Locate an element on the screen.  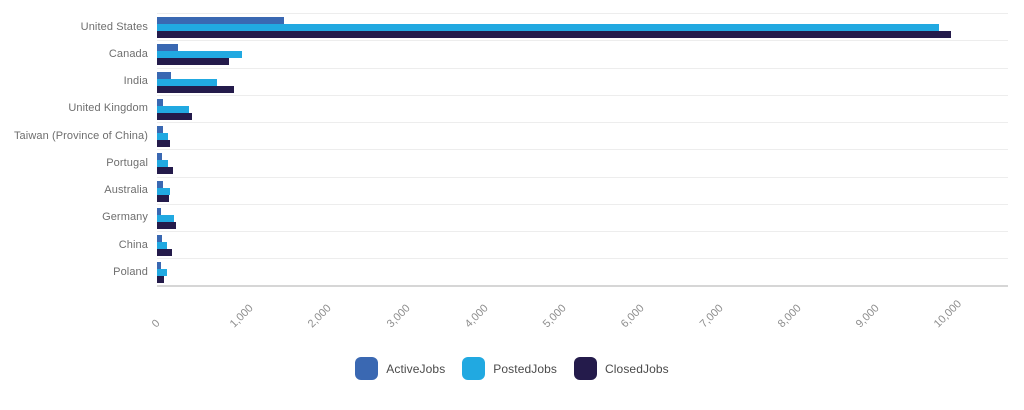
x-tick-label: 9,000 is located at coordinates (867, 316).